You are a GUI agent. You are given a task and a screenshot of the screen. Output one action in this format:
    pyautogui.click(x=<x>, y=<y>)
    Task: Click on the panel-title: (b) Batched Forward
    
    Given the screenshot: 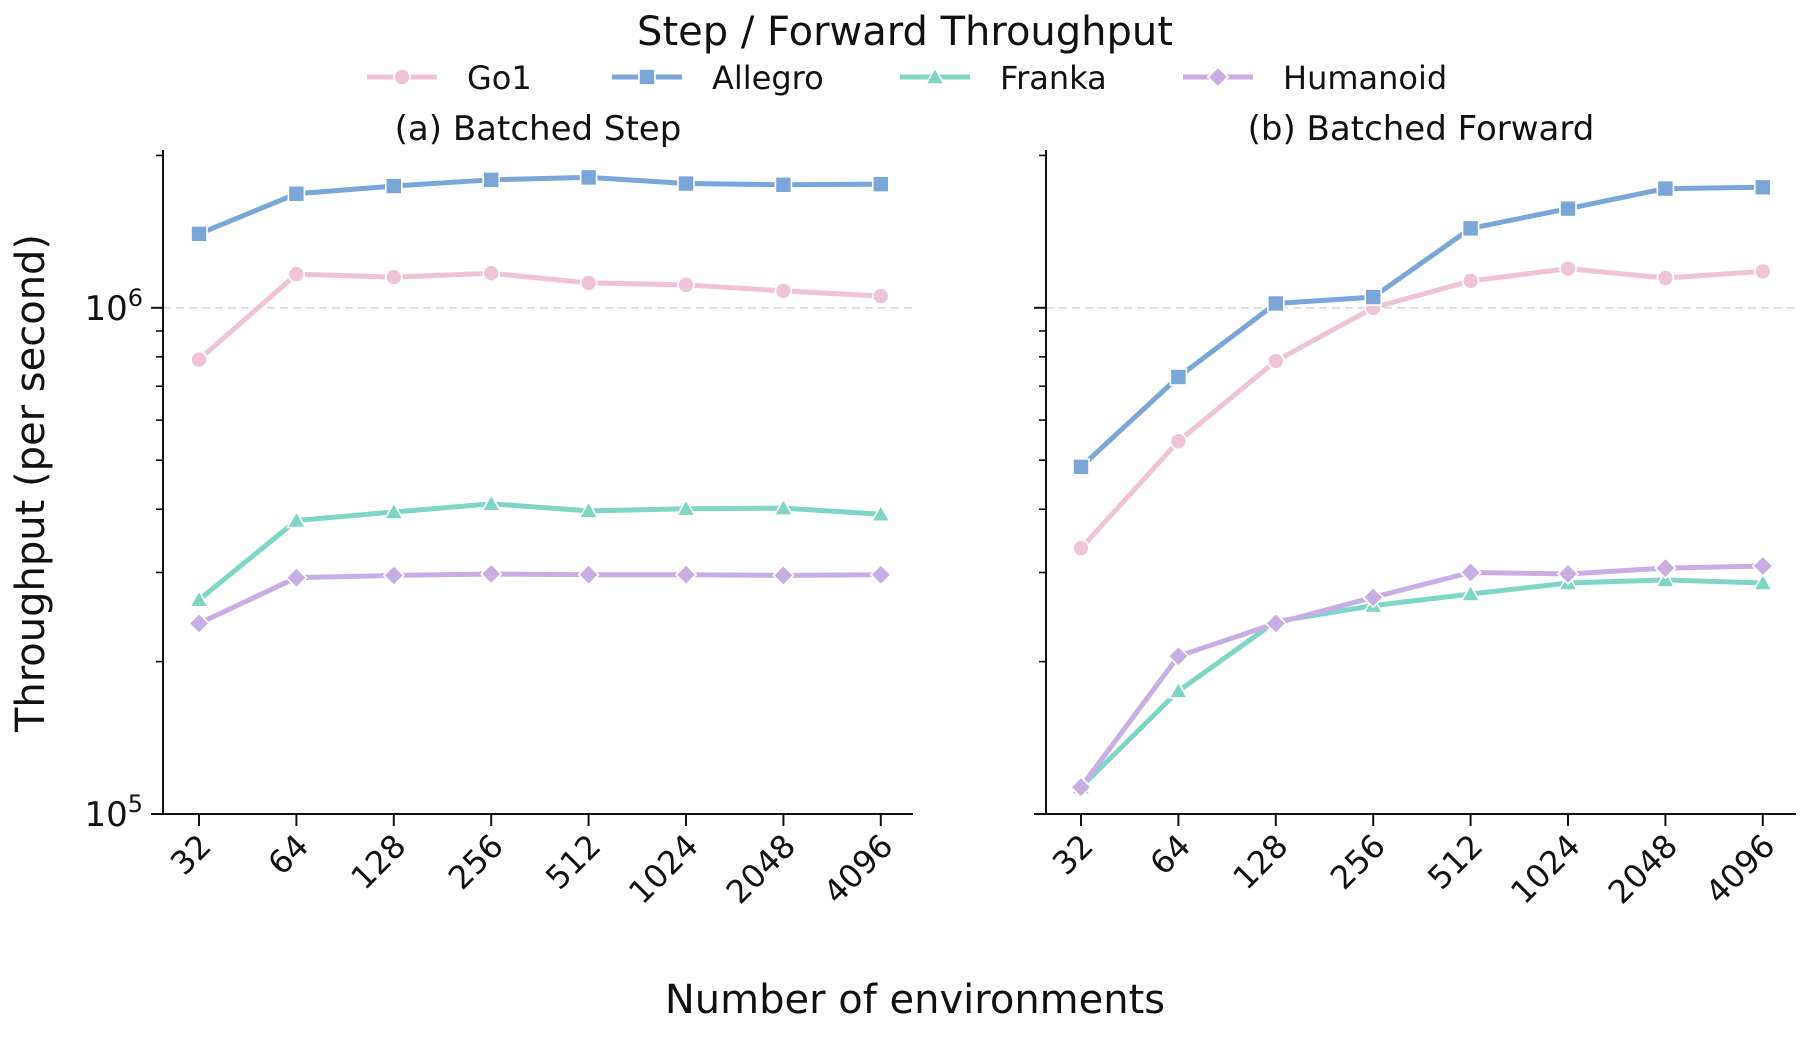 What is the action you would take?
    pyautogui.click(x=1421, y=129)
    